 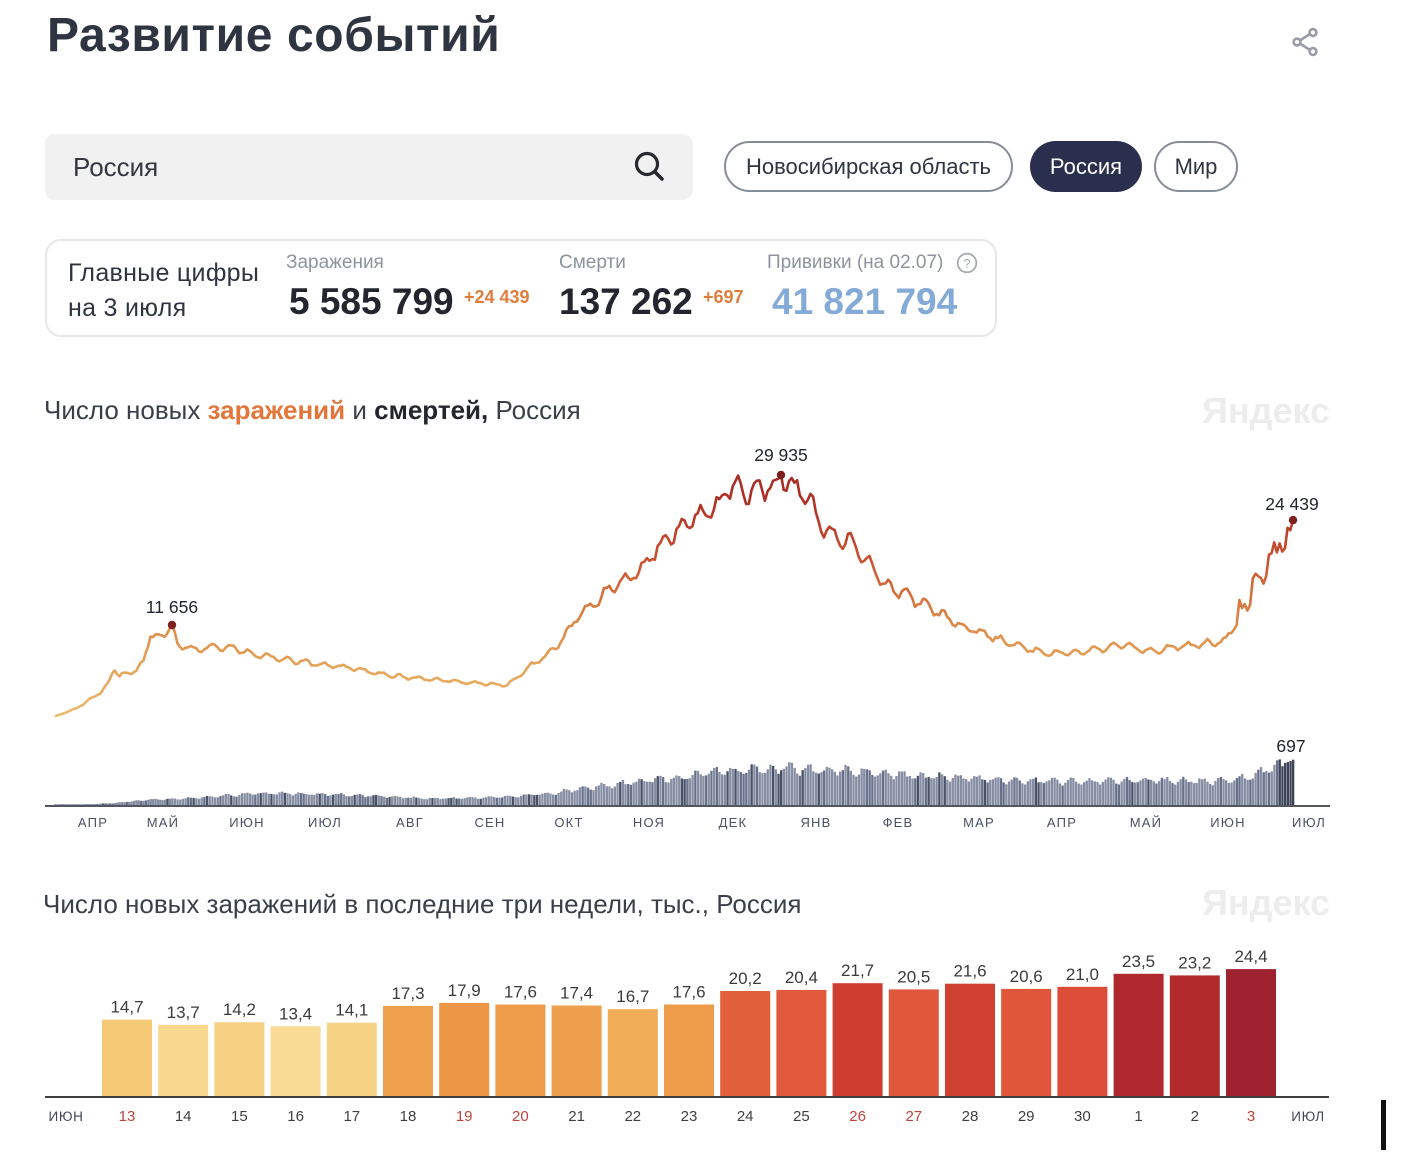 What do you see at coordinates (1292, 504) in the screenshot?
I see `svg-text: 24 439` at bounding box center [1292, 504].